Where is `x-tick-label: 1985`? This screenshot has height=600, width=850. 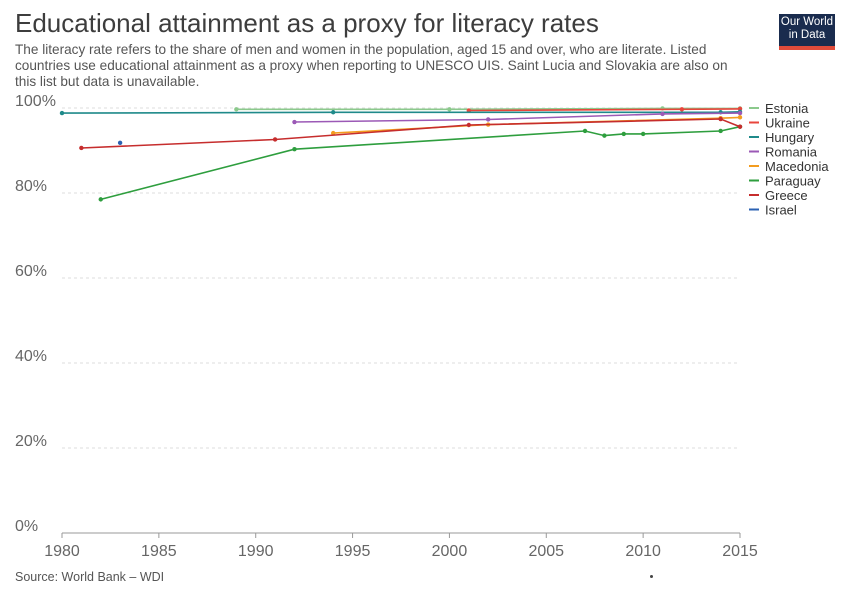
x-tick-label: 1985 is located at coordinates (159, 551).